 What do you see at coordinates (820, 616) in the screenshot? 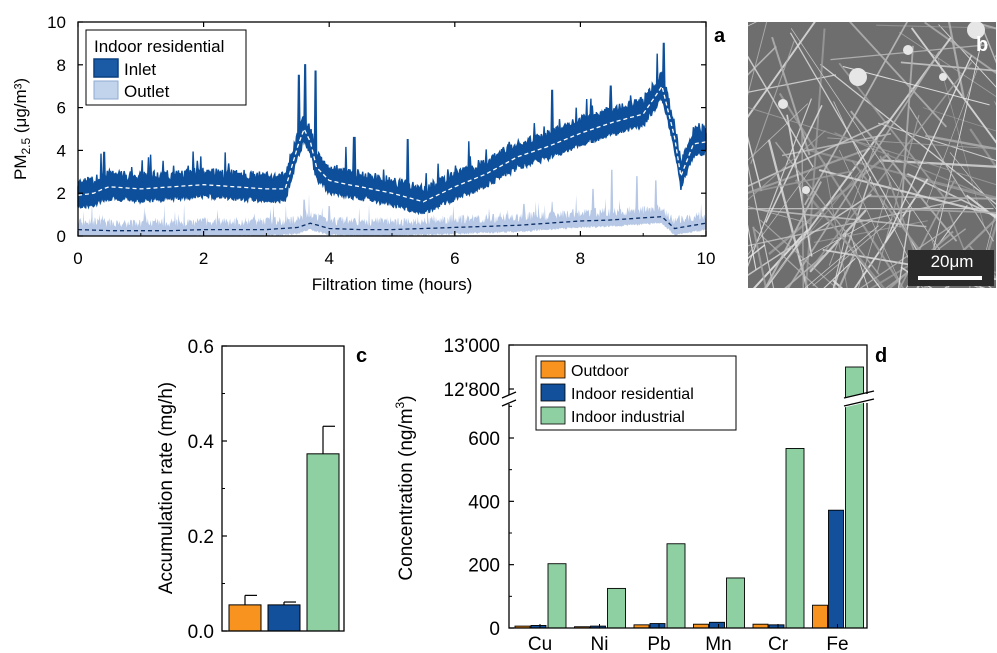
I see `bar-outdoor-fe` at bounding box center [820, 616].